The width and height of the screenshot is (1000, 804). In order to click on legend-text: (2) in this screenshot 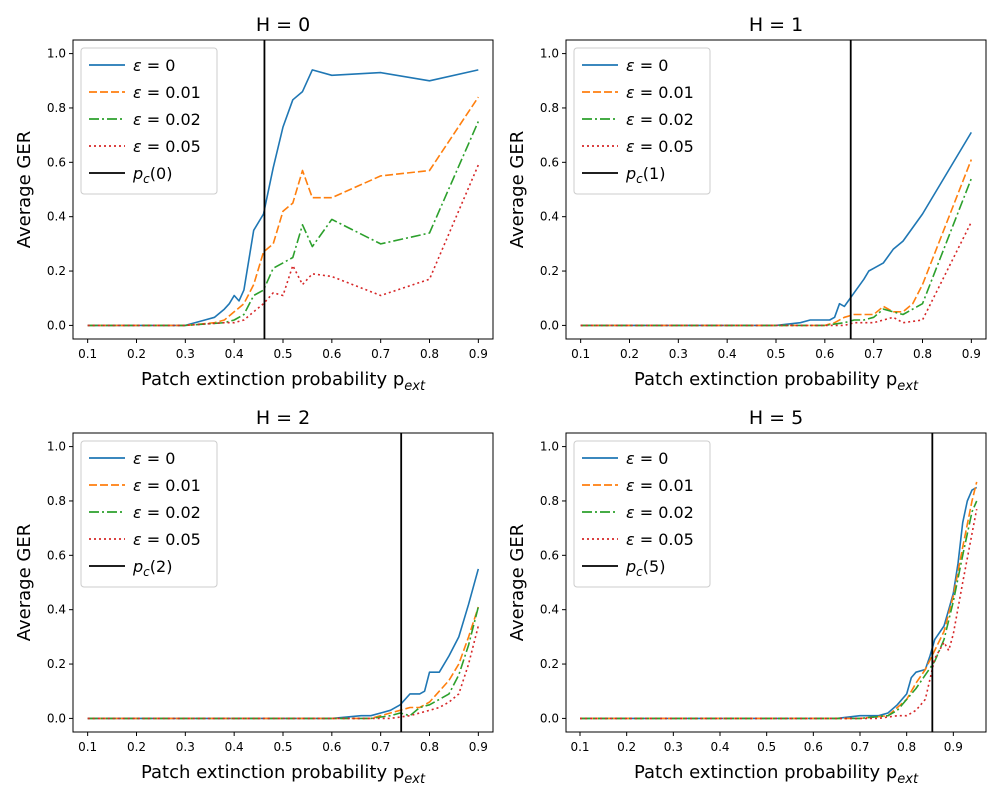, I will do `click(161, 566)`.